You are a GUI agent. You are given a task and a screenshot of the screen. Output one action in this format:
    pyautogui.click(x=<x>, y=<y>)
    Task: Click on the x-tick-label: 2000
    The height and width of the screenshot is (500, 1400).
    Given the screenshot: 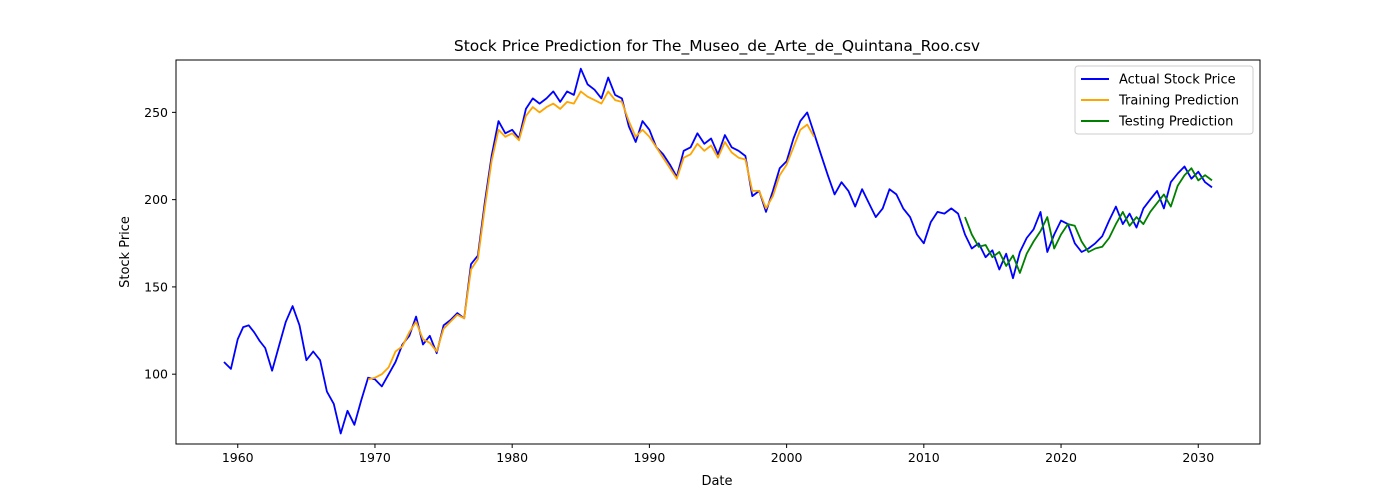 What is the action you would take?
    pyautogui.click(x=787, y=457)
    